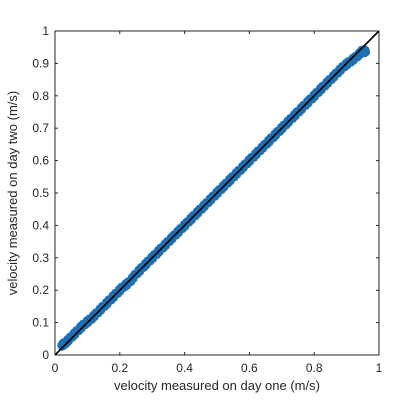 This screenshot has width=420, height=400. Describe the element at coordinates (45, 355) in the screenshot. I see `y-tick-label: 0` at that location.